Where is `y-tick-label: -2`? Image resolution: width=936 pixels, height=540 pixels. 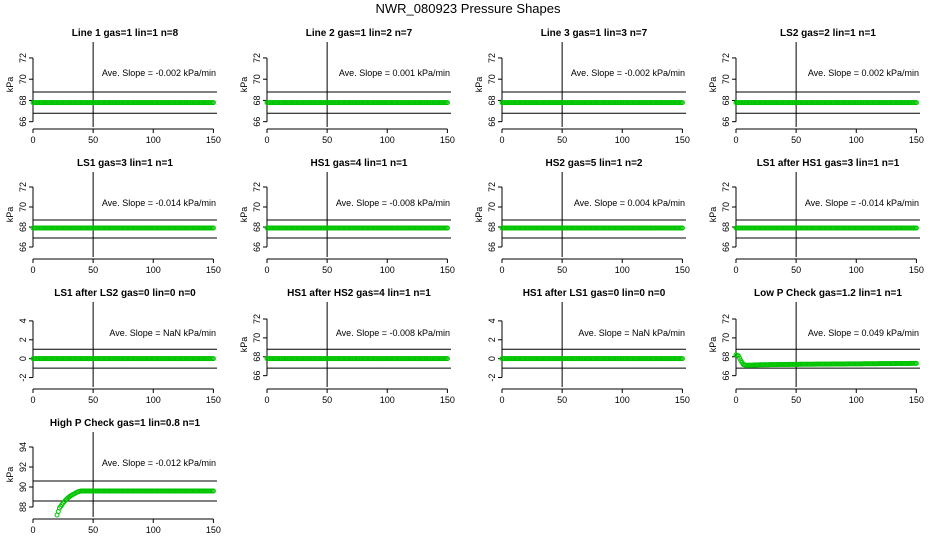 y-tick-label: -2 is located at coordinates (23, 378).